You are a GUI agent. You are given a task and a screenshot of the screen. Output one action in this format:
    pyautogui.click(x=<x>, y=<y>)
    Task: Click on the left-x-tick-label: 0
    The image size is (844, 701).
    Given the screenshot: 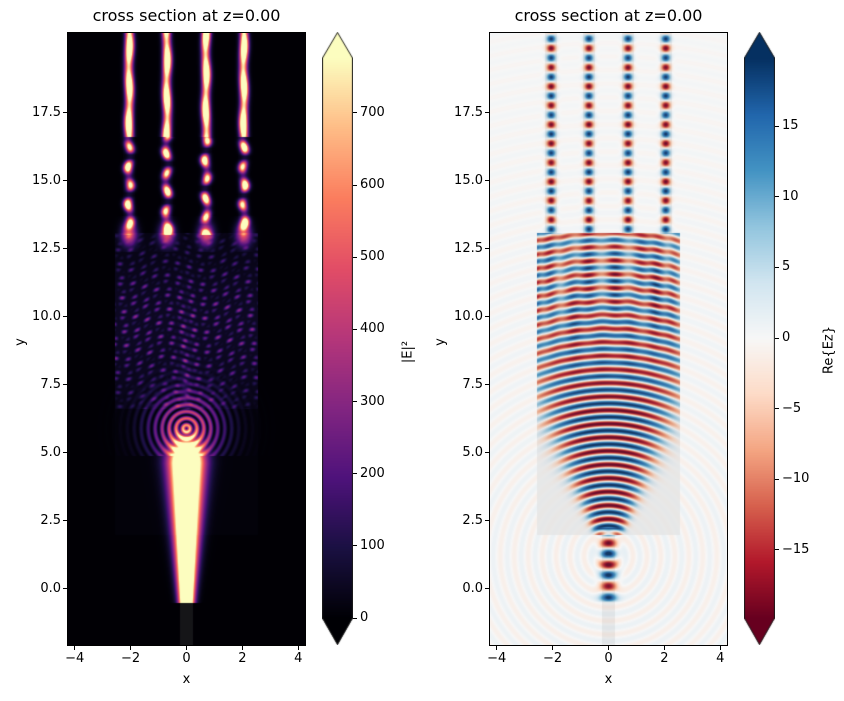 What is the action you would take?
    pyautogui.click(x=186, y=658)
    